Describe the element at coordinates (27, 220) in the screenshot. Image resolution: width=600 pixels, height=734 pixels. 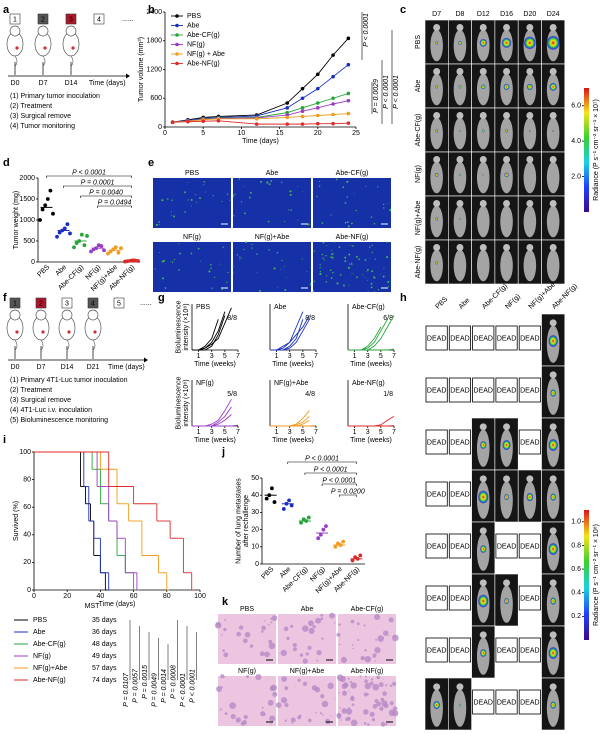
I see `y-tick-label: 1000` at that location.